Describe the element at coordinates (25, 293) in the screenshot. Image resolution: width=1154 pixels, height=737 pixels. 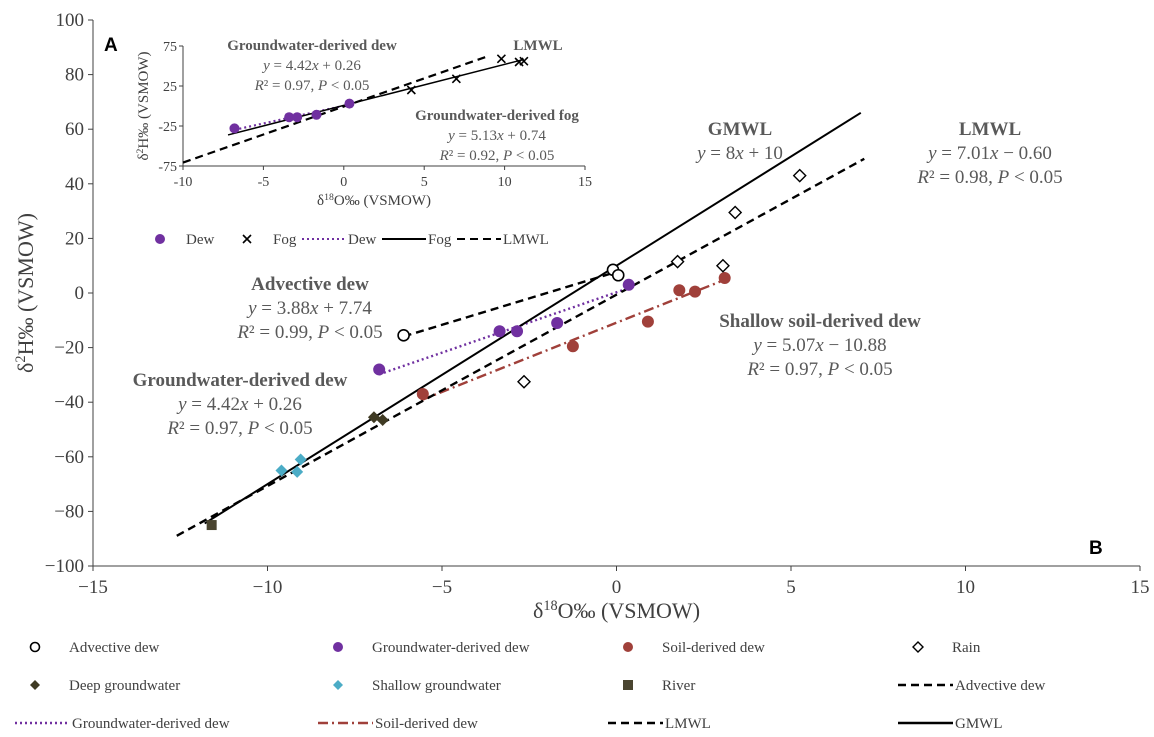
I see `y-axis-title: δ2H‰ (VSMOW)` at that location.